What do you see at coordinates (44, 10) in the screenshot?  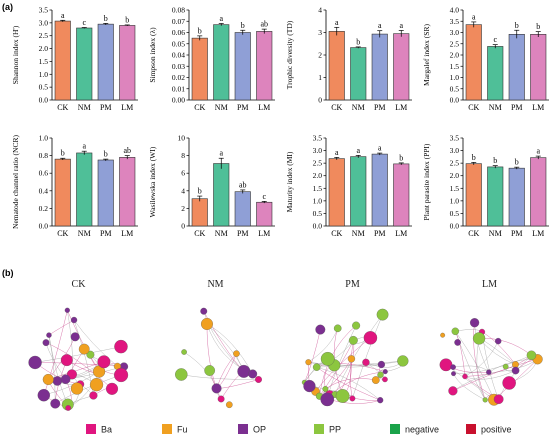 I see `y-tick-label: 3.5` at bounding box center [44, 10].